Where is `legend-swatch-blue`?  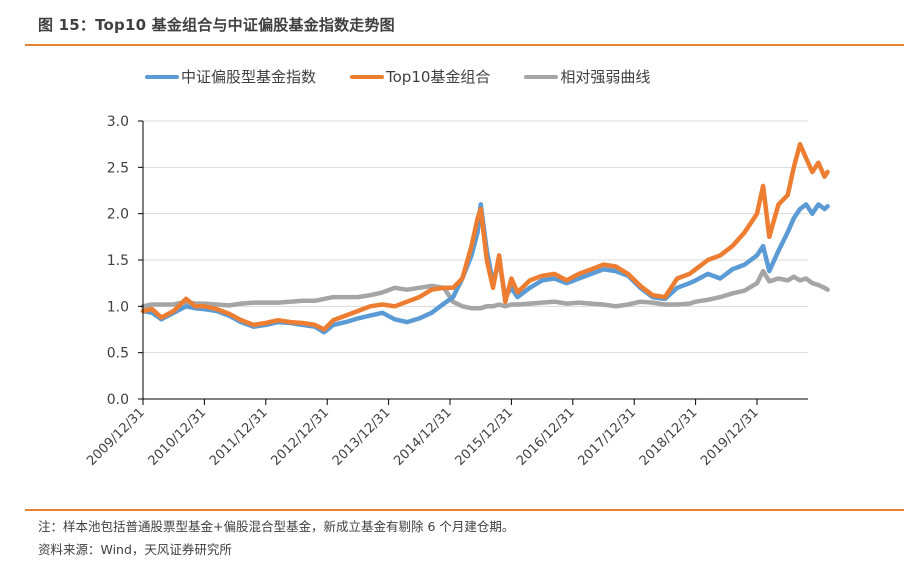 legend-swatch-blue is located at coordinates (162, 76).